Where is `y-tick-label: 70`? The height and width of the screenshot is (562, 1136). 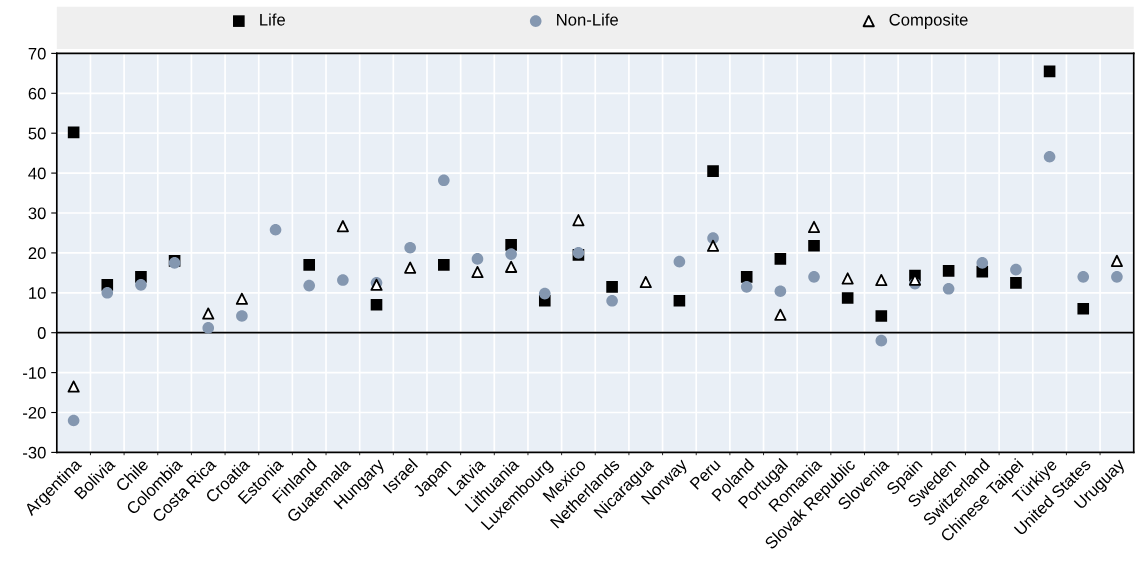
y-tick-label: 70 is located at coordinates (37, 53).